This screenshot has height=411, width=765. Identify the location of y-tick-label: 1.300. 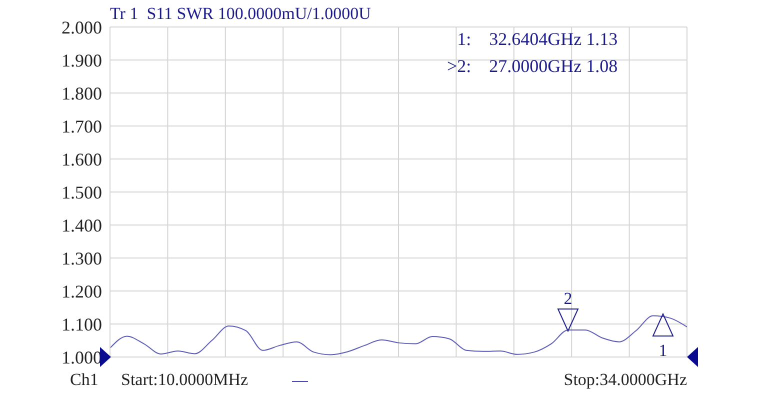
(82, 258).